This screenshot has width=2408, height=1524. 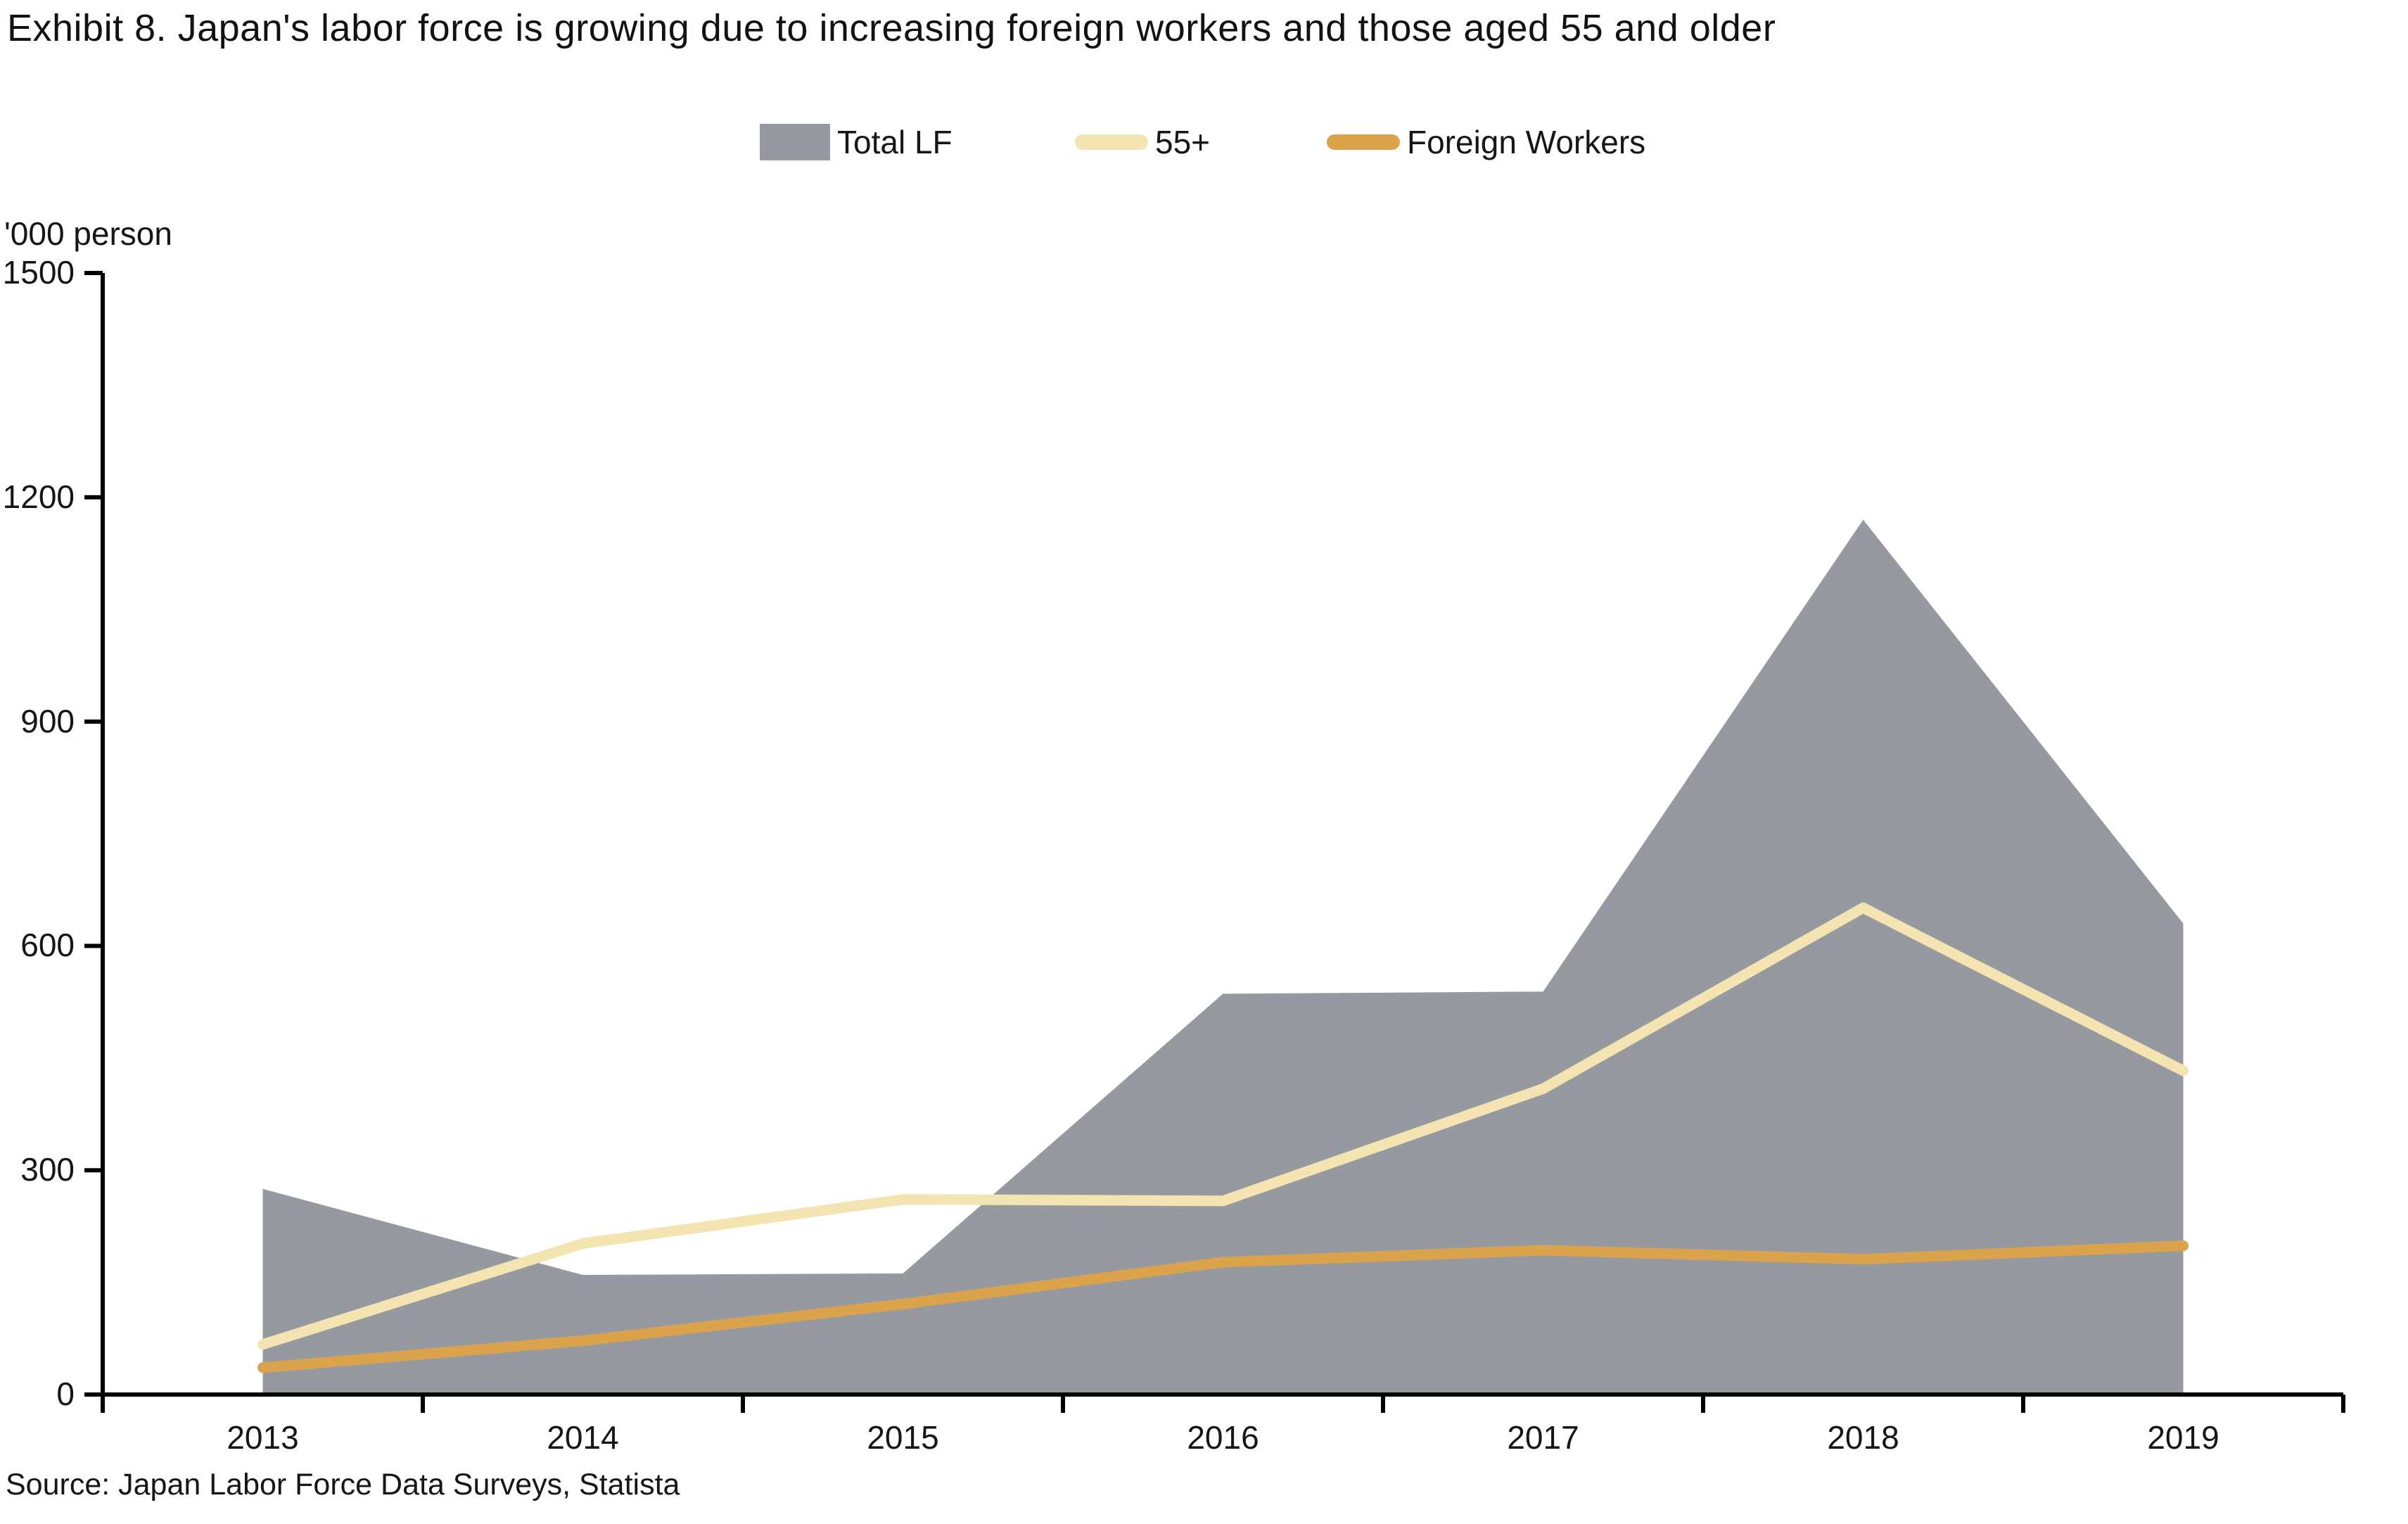 I want to click on legend-label-foreign-workers: Foreign Workers, so click(x=1526, y=142).